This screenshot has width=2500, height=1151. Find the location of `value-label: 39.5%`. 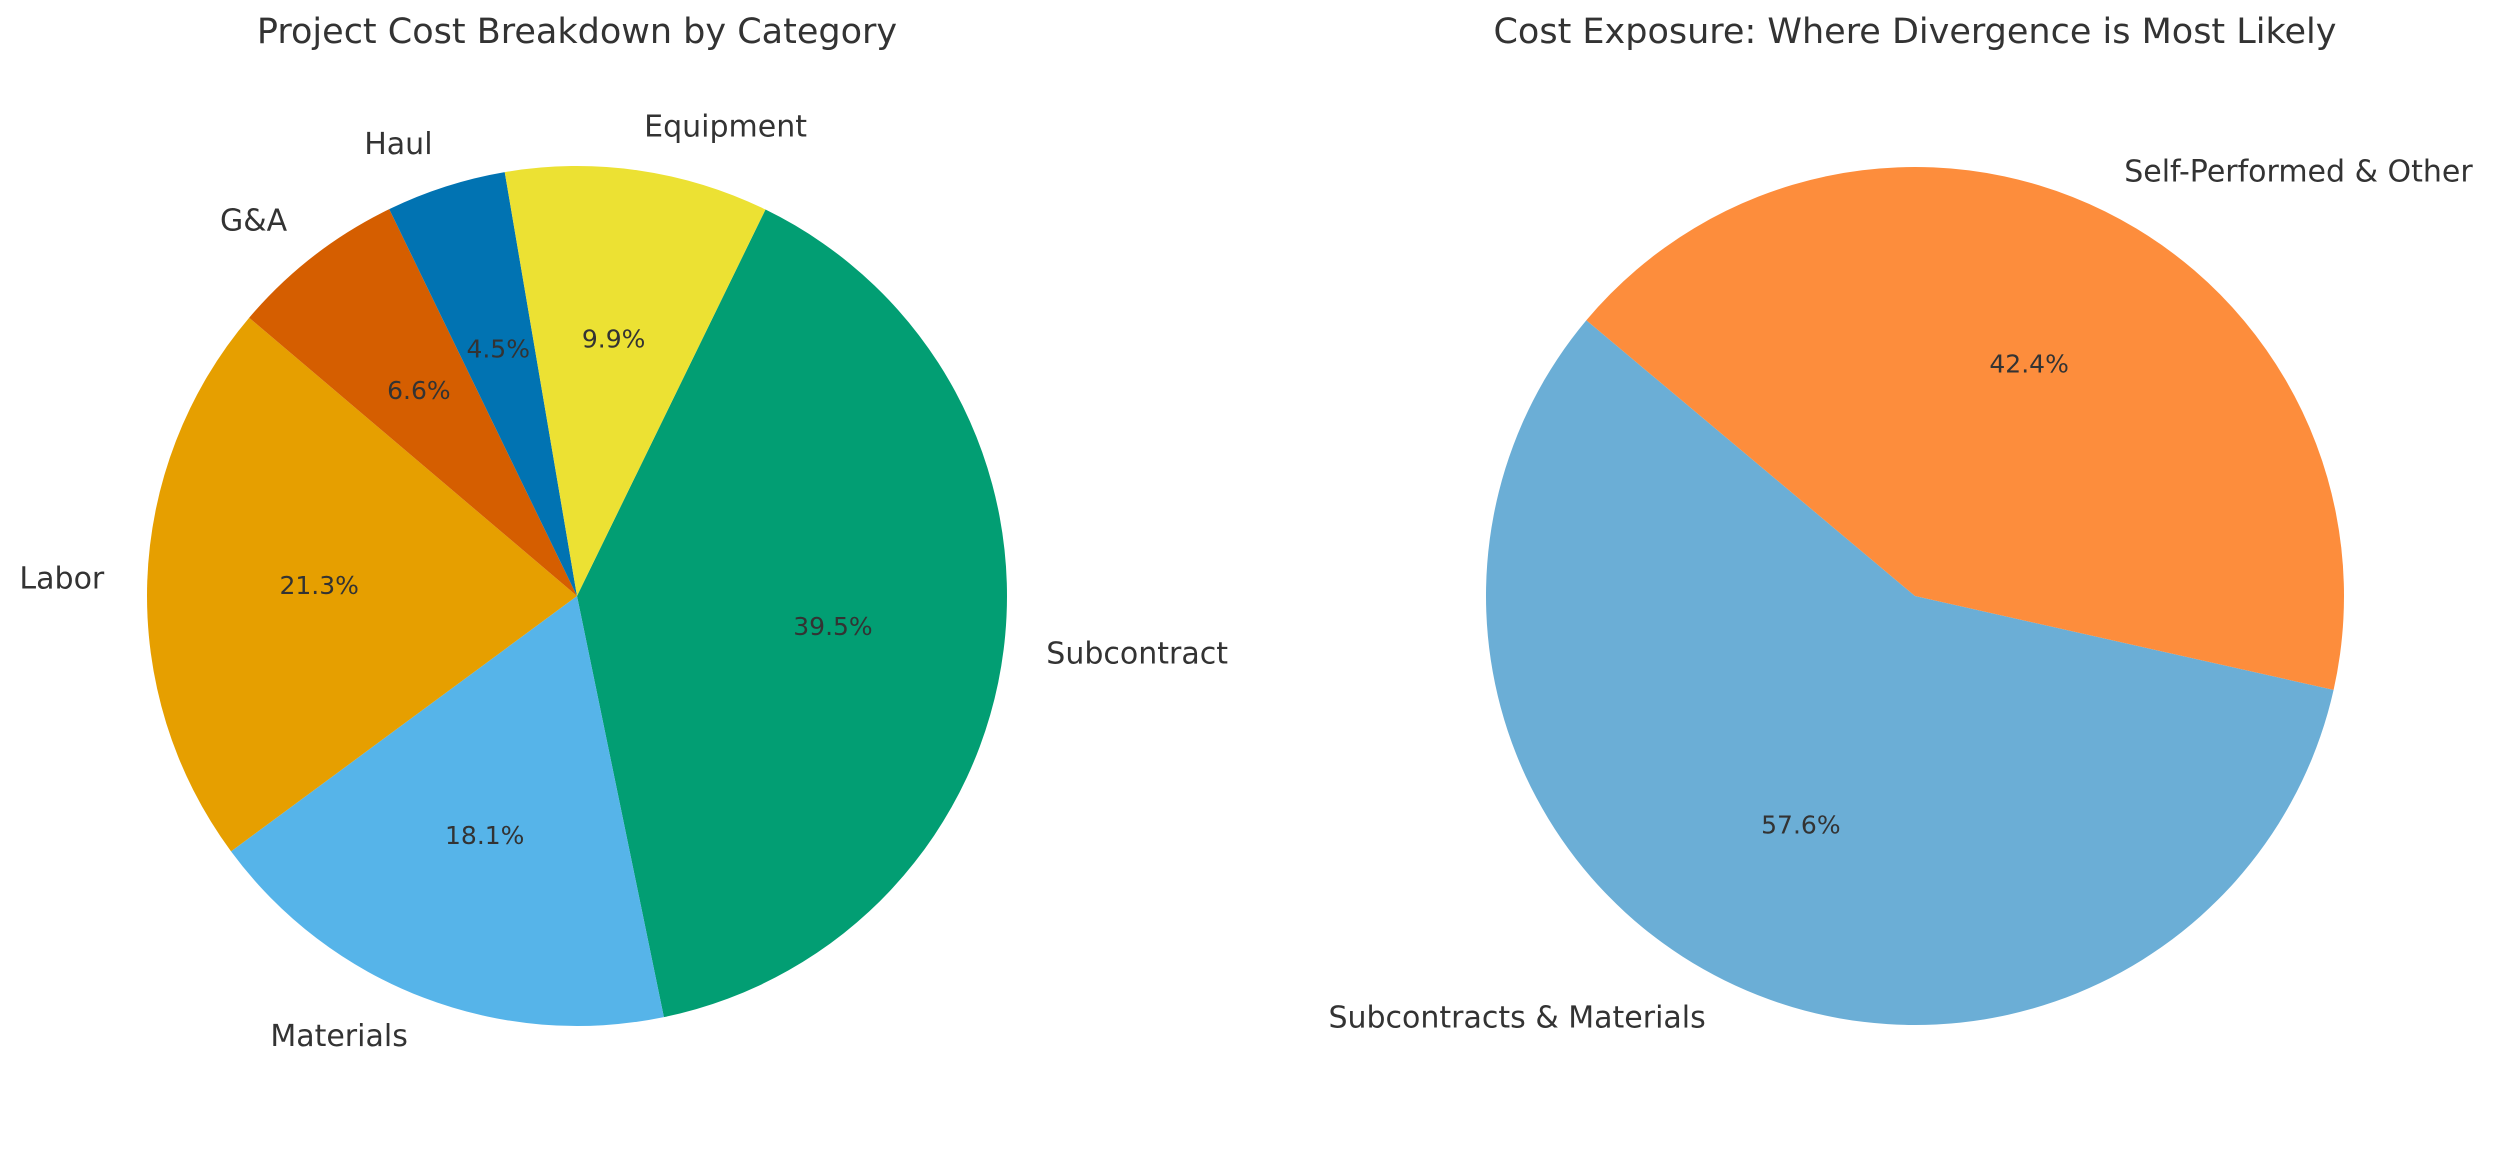

value-label: 39.5% is located at coordinates (832, 626).